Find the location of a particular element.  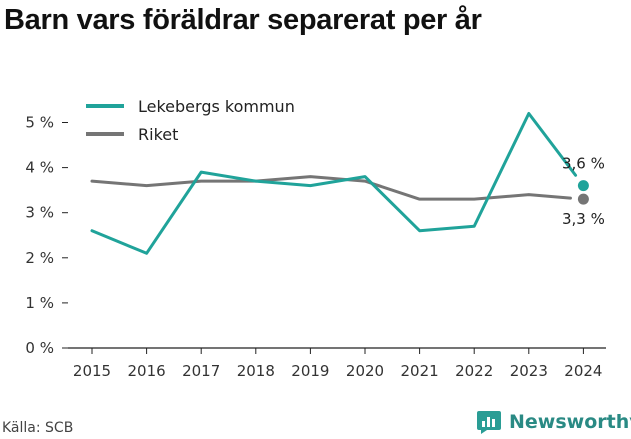

x-axis: 2015 2016 2017 2018 2019 2020 2021 2022 2023 2024 is located at coordinates (337, 363).